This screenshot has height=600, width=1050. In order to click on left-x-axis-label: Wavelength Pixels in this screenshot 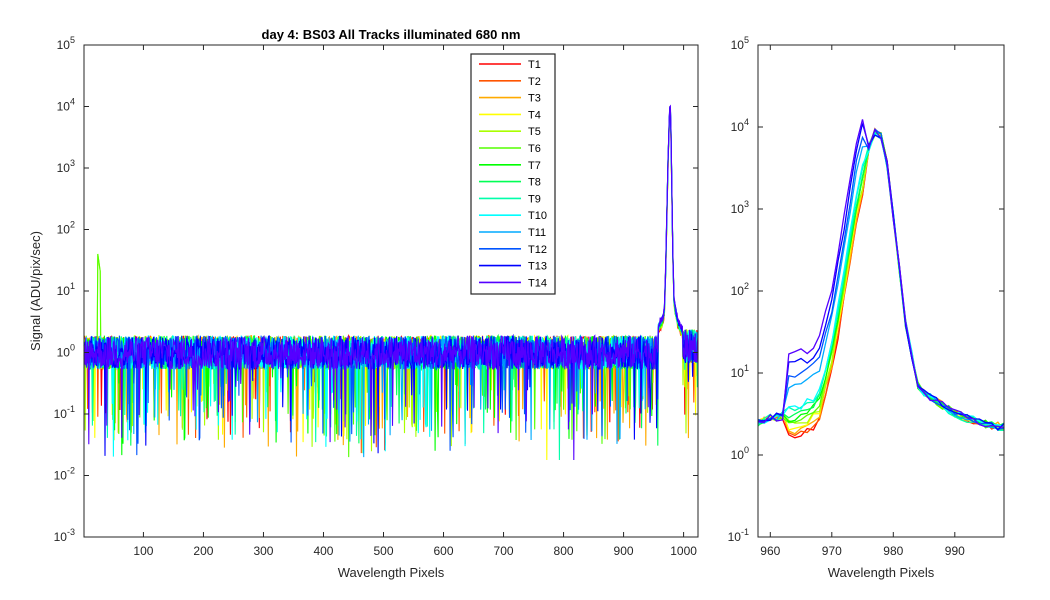, I will do `click(391, 572)`.